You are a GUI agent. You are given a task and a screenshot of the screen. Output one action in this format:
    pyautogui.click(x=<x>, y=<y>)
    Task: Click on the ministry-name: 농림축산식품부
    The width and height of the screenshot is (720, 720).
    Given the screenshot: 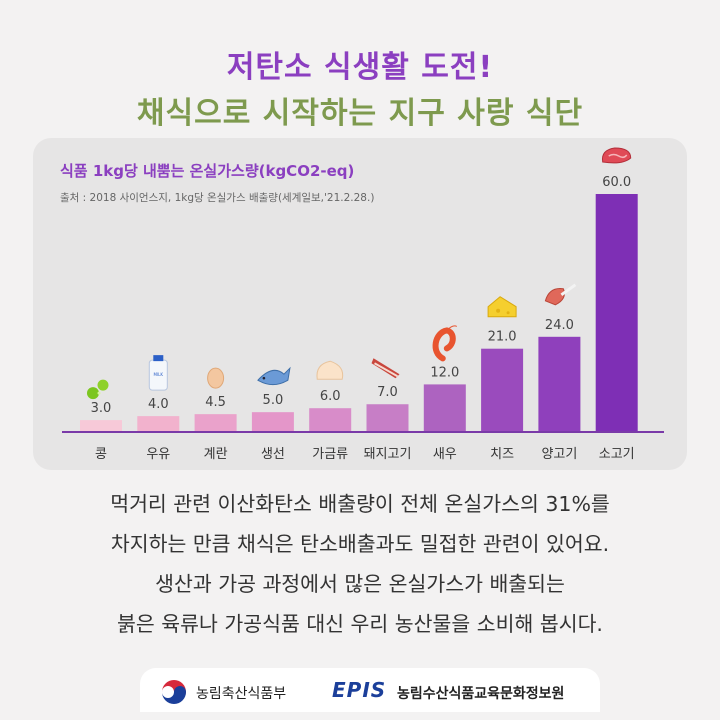 What is the action you would take?
    pyautogui.click(x=241, y=694)
    